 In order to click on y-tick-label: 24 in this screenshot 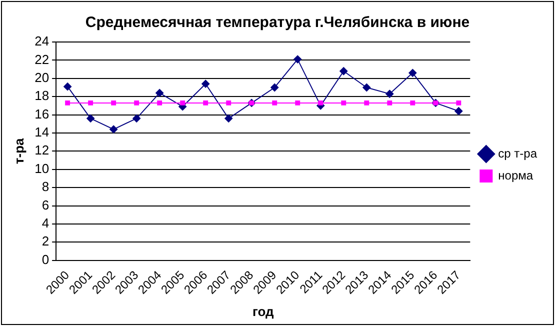, I will do `click(42, 41)`.